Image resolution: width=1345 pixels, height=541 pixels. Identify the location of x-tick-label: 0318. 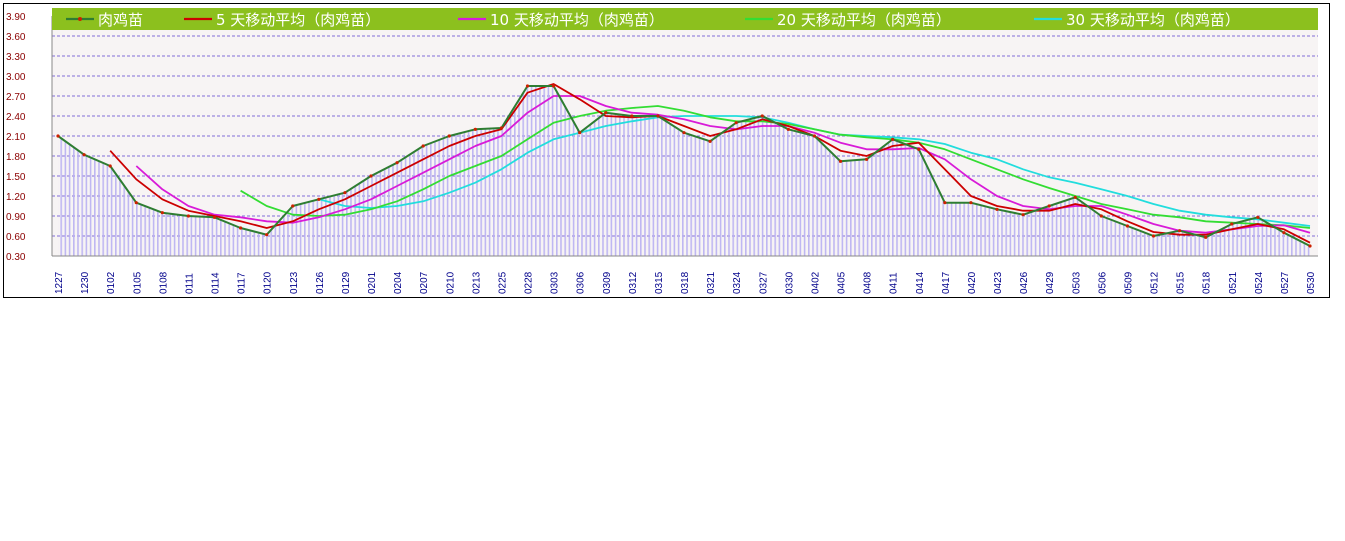
(685, 282).